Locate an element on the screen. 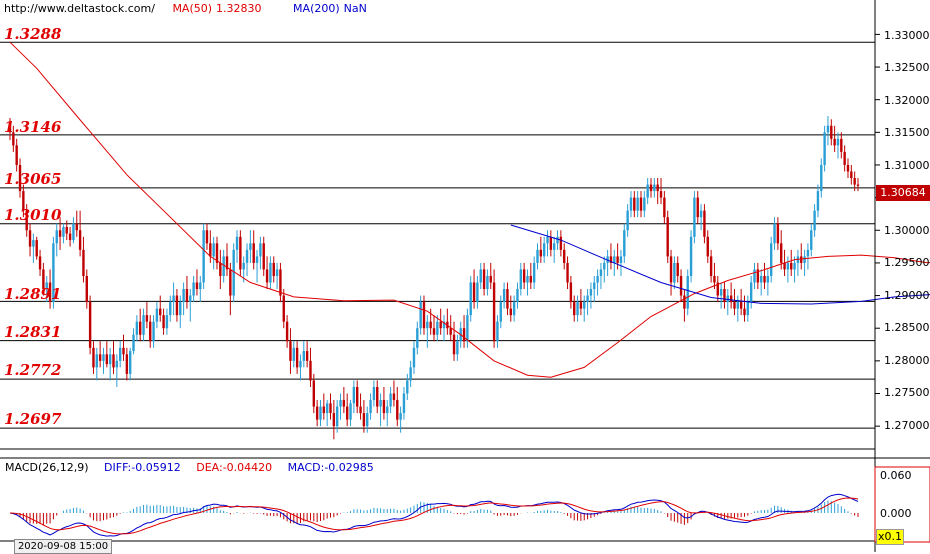 Image resolution: width=930 pixels, height=554 pixels. macd-tick-label: 0.060 is located at coordinates (896, 475).